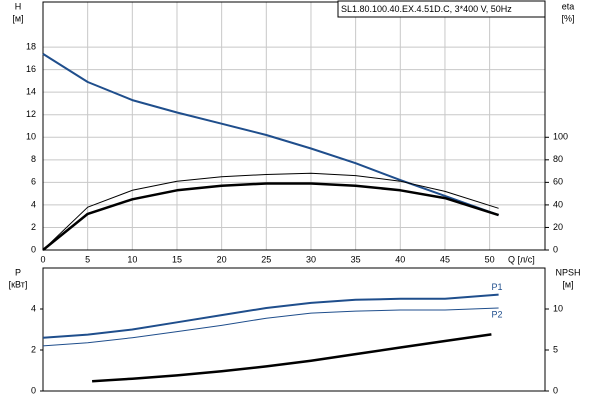  What do you see at coordinates (177, 259) in the screenshot?
I see `x-tick-label: 15` at bounding box center [177, 259].